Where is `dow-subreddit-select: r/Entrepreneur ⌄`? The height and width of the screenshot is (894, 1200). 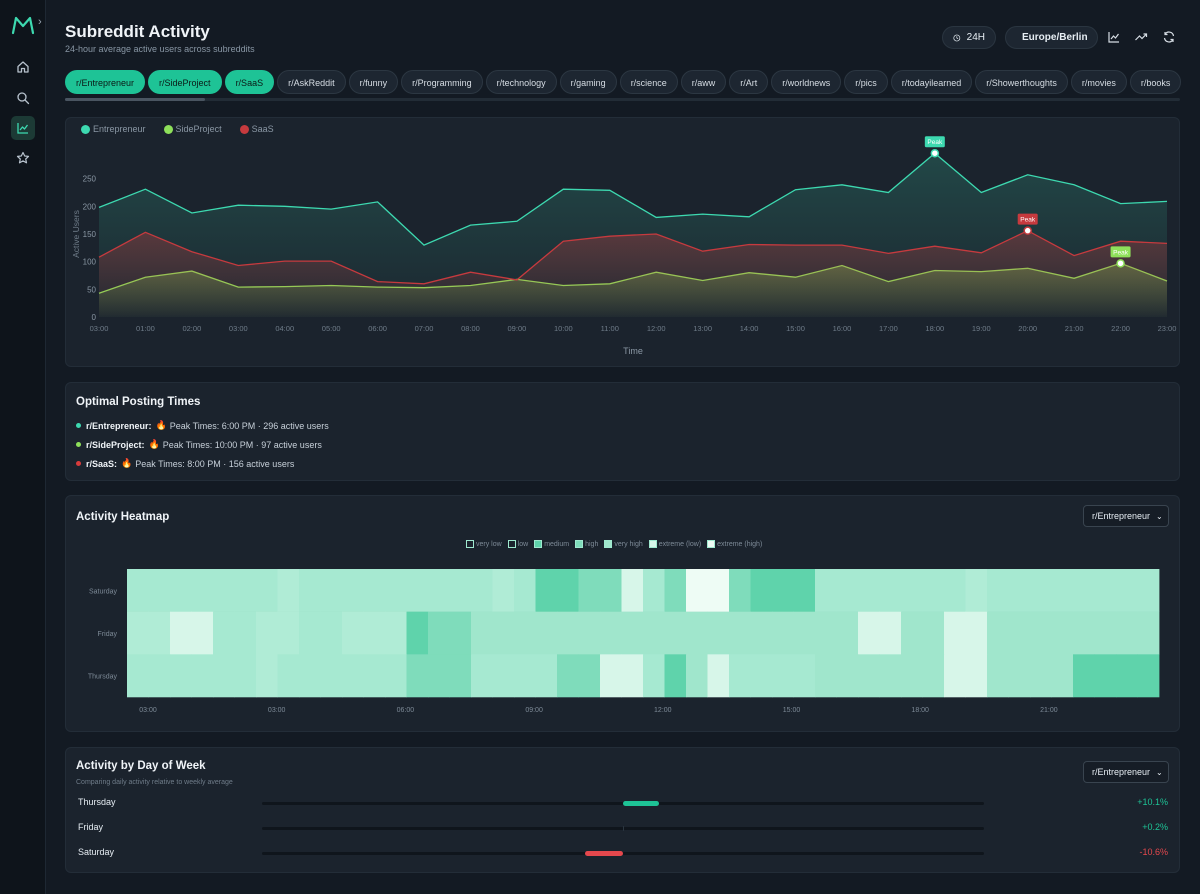 dow-subreddit-select: r/Entrepreneur ⌄ is located at coordinates (1126, 772).